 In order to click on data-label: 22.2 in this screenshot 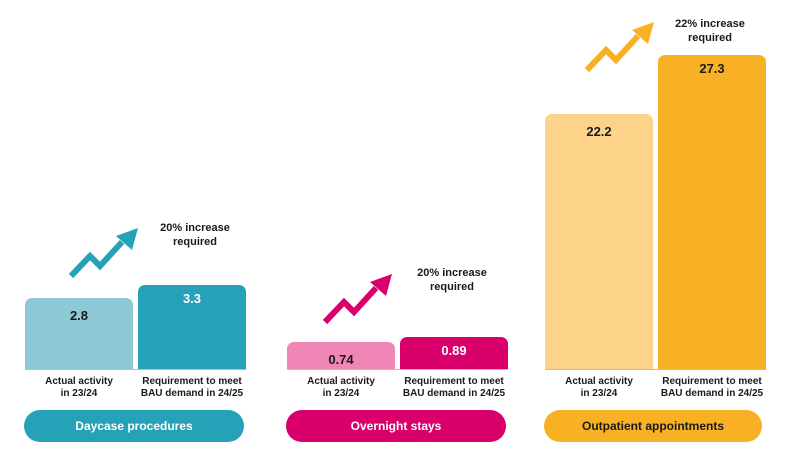, I will do `click(599, 131)`.